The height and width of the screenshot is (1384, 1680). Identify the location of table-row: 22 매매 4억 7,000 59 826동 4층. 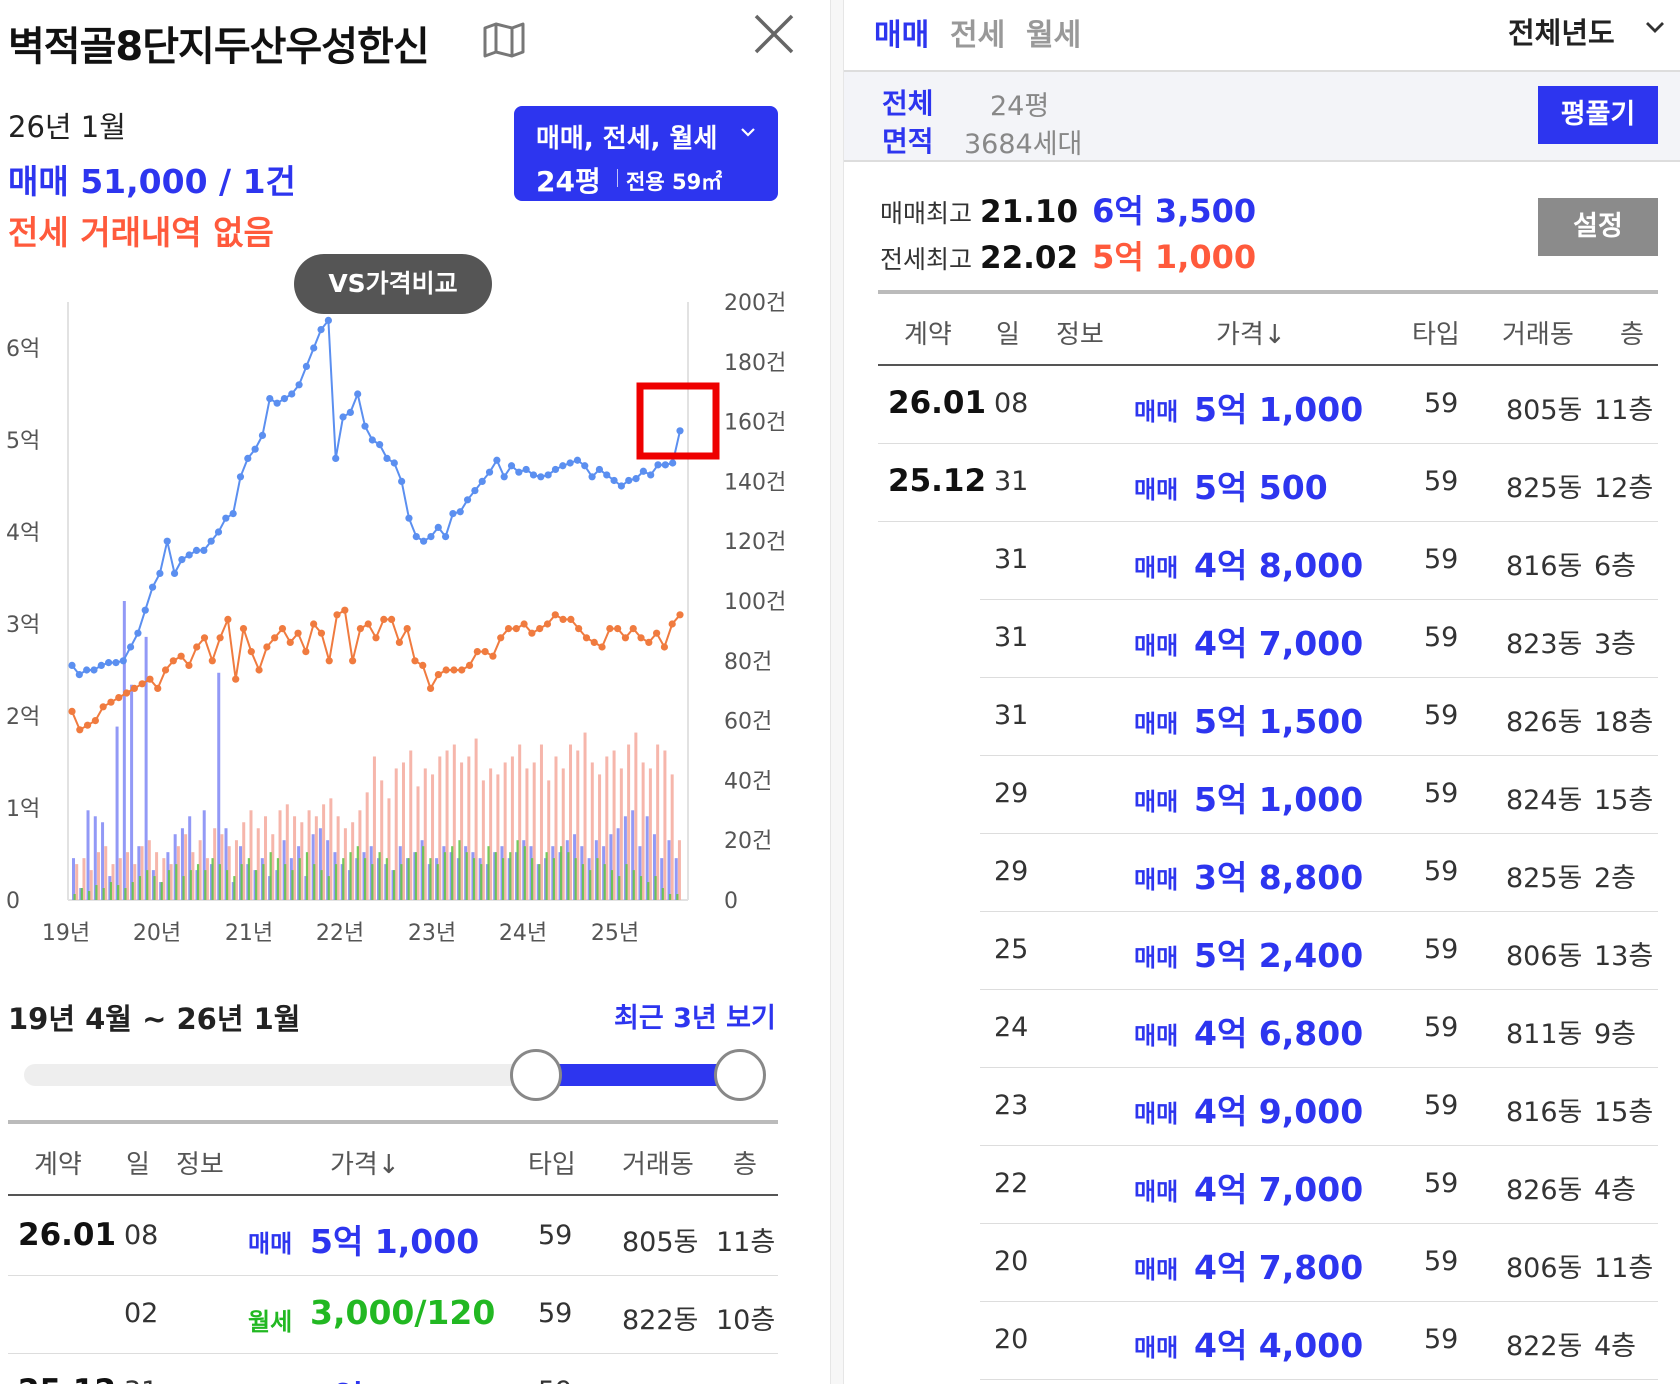
(1319, 1185).